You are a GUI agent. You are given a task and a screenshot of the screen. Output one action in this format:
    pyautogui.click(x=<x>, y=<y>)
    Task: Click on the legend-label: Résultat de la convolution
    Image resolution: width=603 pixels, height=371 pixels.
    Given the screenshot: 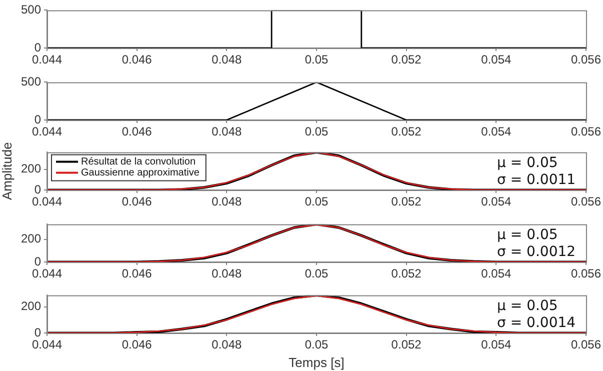 What is the action you would take?
    pyautogui.click(x=138, y=162)
    